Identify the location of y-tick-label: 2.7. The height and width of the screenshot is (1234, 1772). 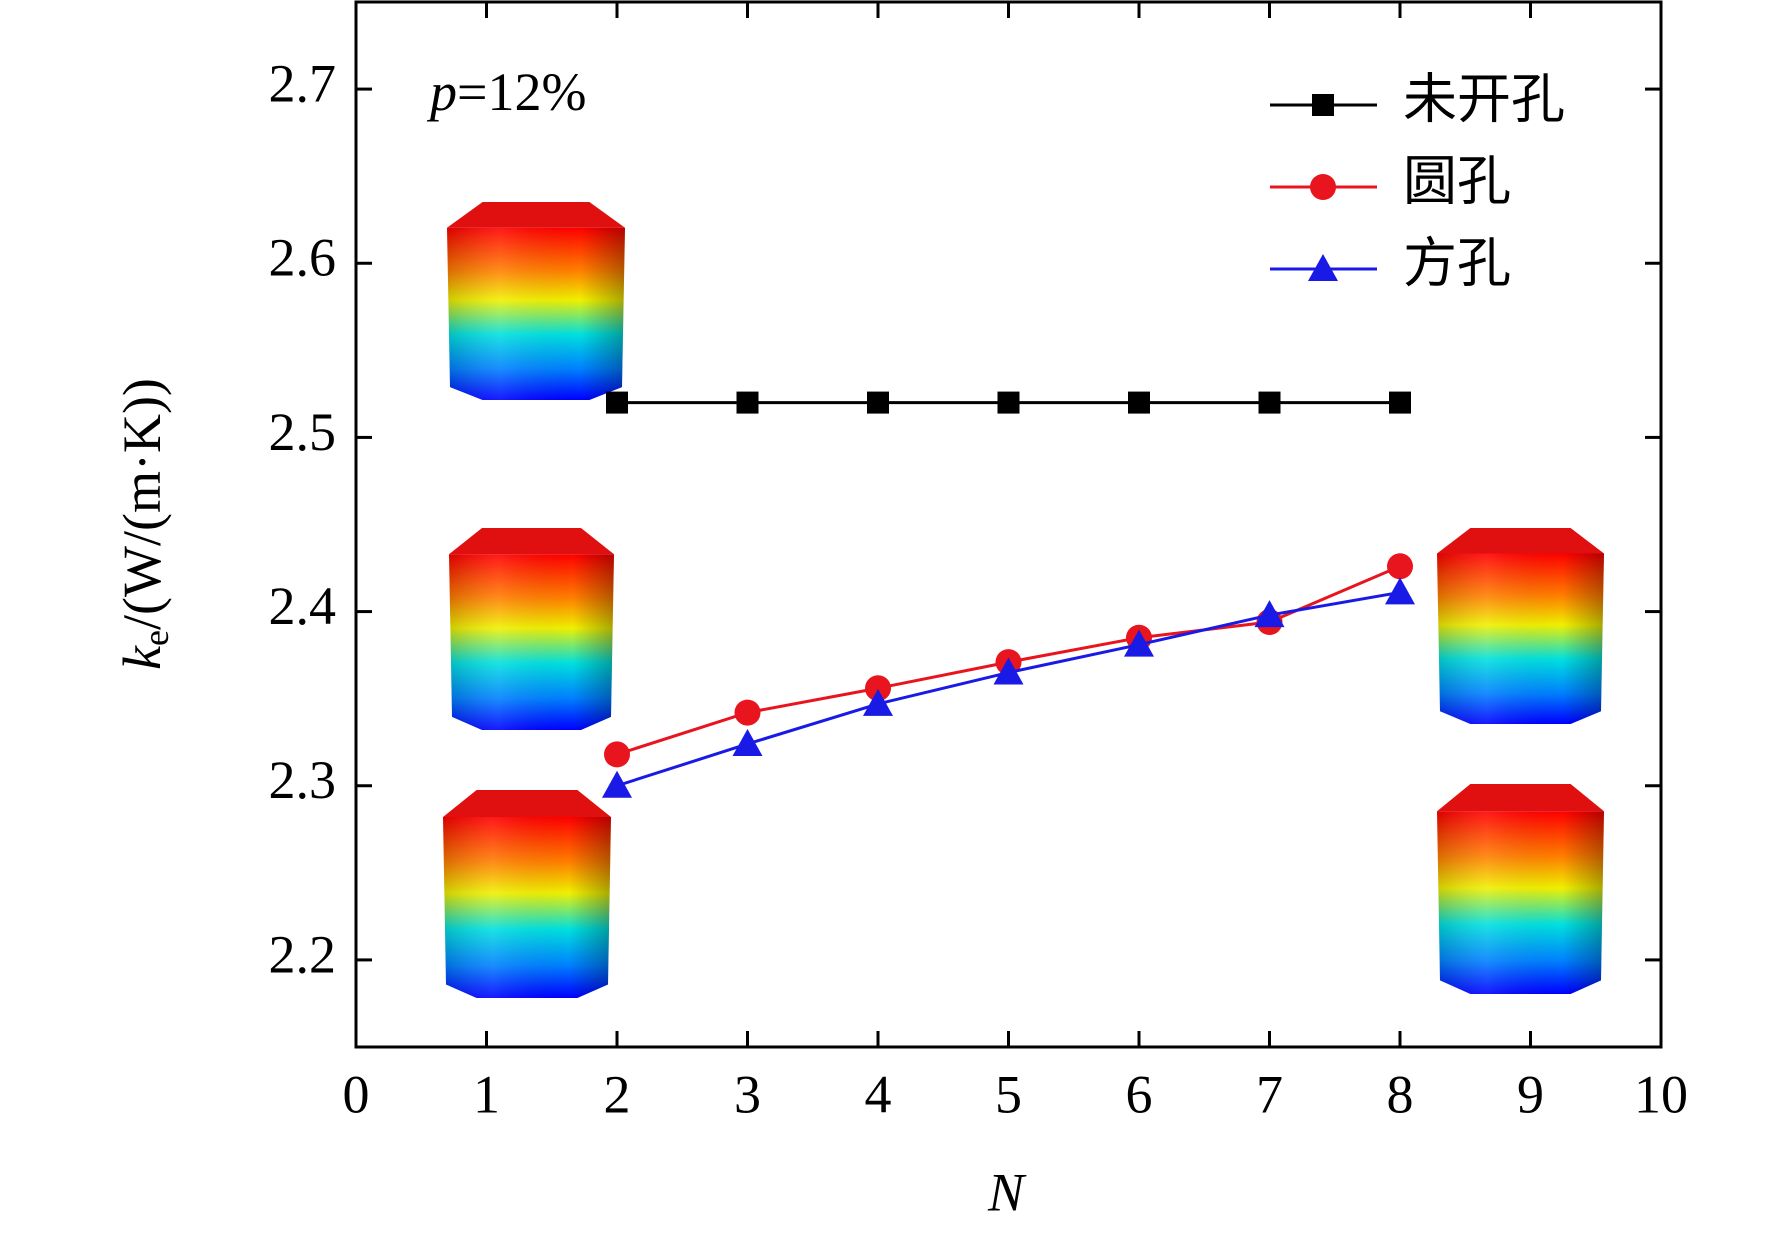
(303, 83).